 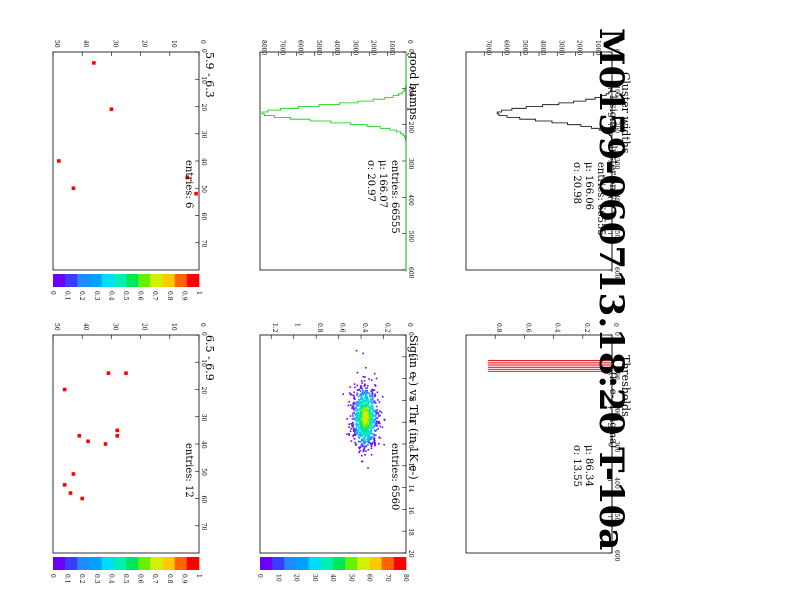 What do you see at coordinates (410, 237) in the screenshot?
I see `x-tick-label: 500` at bounding box center [410, 237].